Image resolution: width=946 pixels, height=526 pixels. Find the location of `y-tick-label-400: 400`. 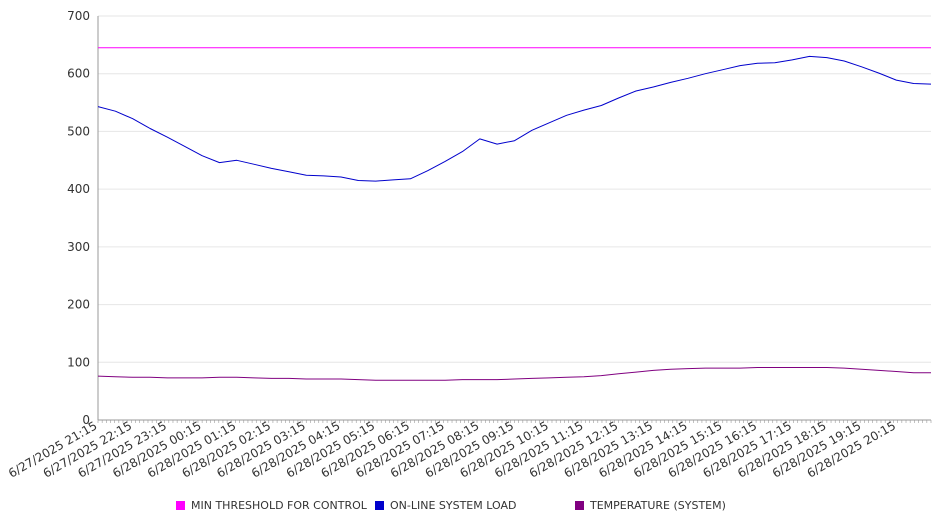

y-tick-label-400: 400 is located at coordinates (78, 189).